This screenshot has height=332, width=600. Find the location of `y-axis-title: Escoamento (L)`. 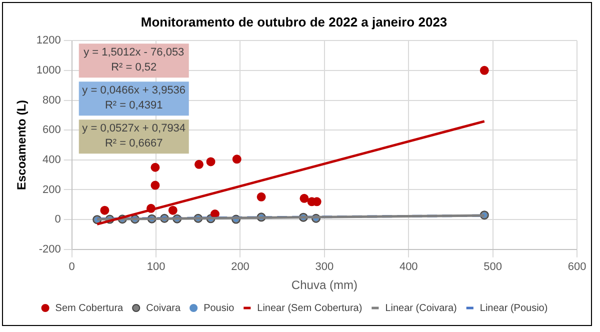

y-axis-title: Escoamento (L) is located at coordinates (21, 145).